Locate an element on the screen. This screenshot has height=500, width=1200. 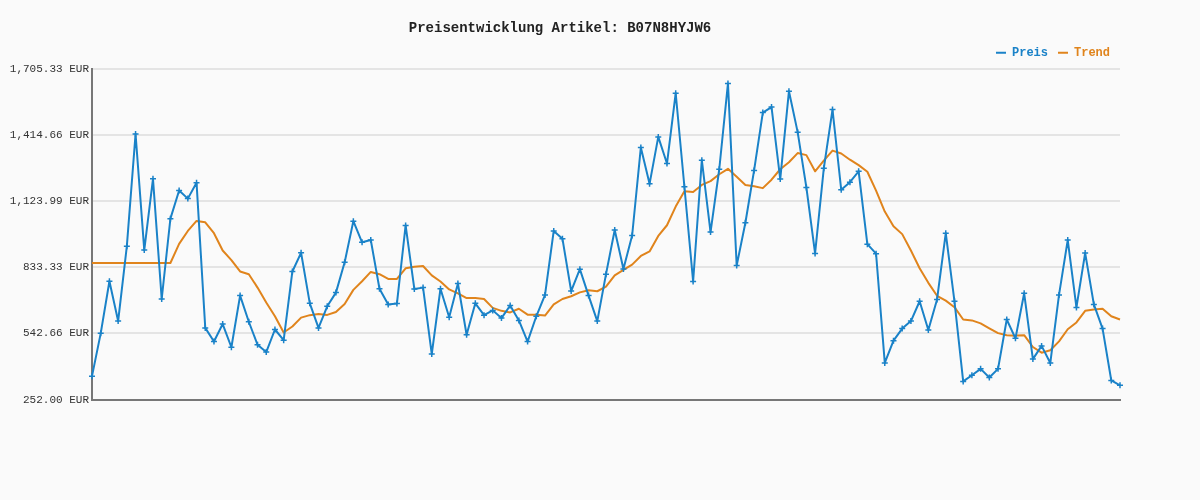
y-tick-label: 1,414.66 EUR is located at coordinates (49, 134).